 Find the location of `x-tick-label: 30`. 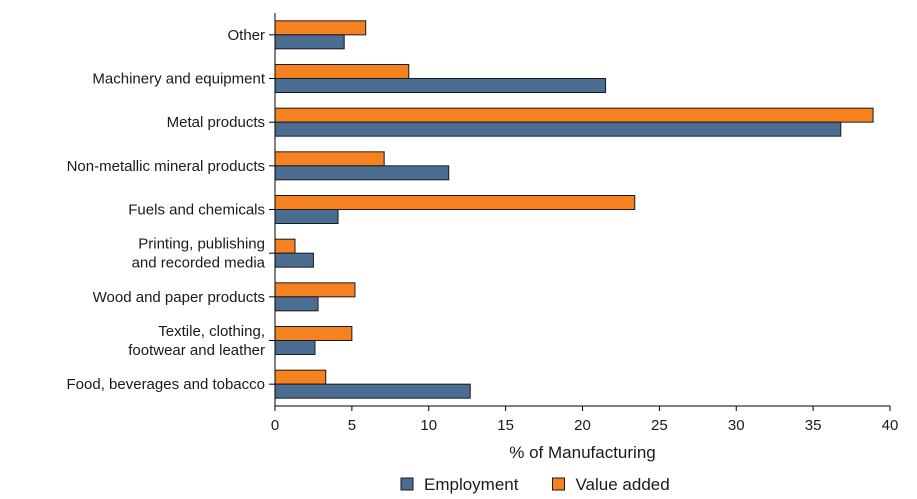

x-tick-label: 30 is located at coordinates (736, 425).